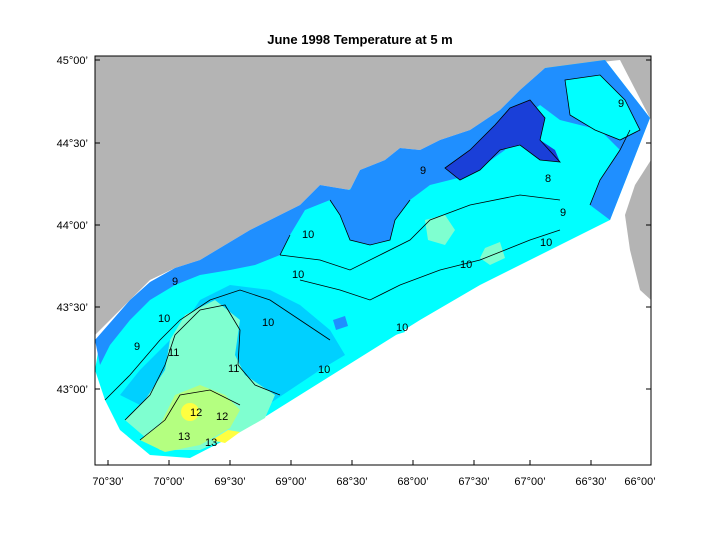 This screenshot has width=720, height=540. I want to click on lat-tick-label: 43°00’, so click(72, 390).